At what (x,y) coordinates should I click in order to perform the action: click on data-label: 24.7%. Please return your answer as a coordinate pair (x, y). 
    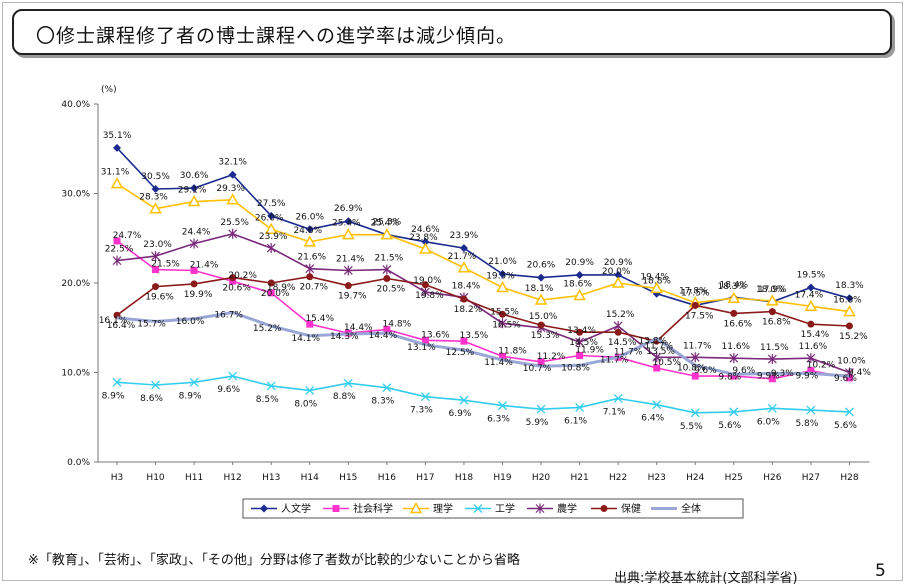
    Looking at the image, I should click on (127, 236).